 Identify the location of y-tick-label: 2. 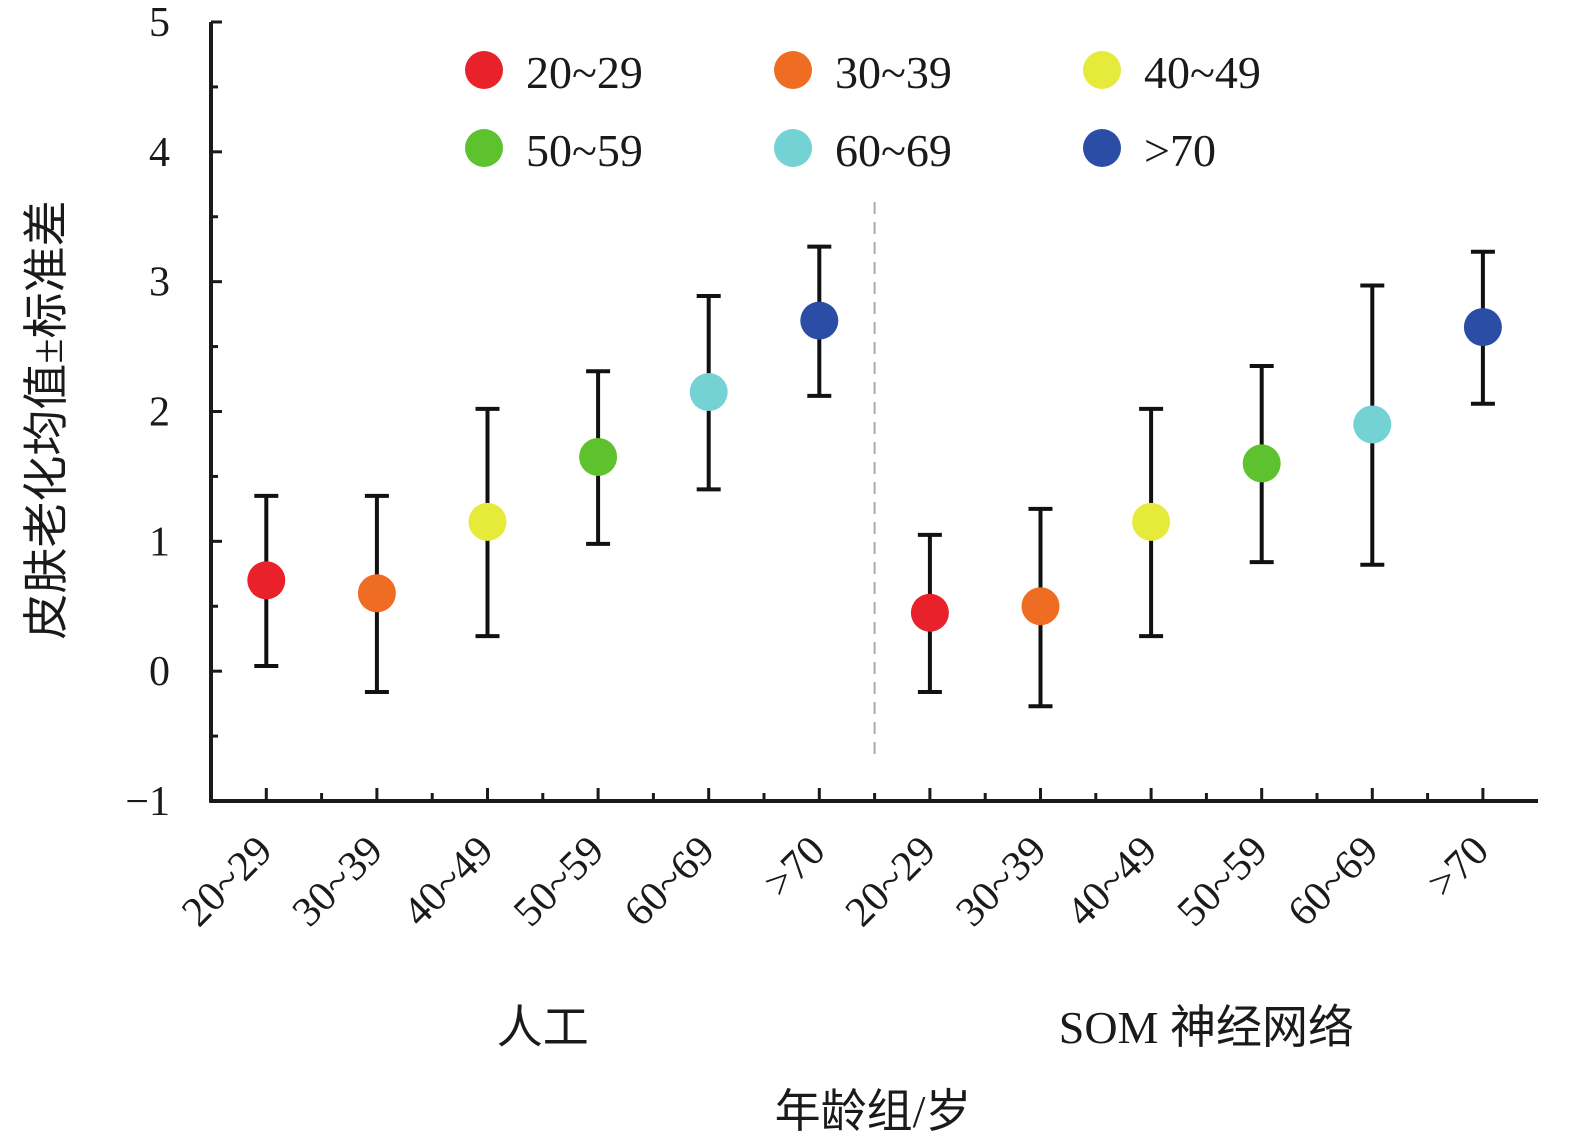
(159, 413).